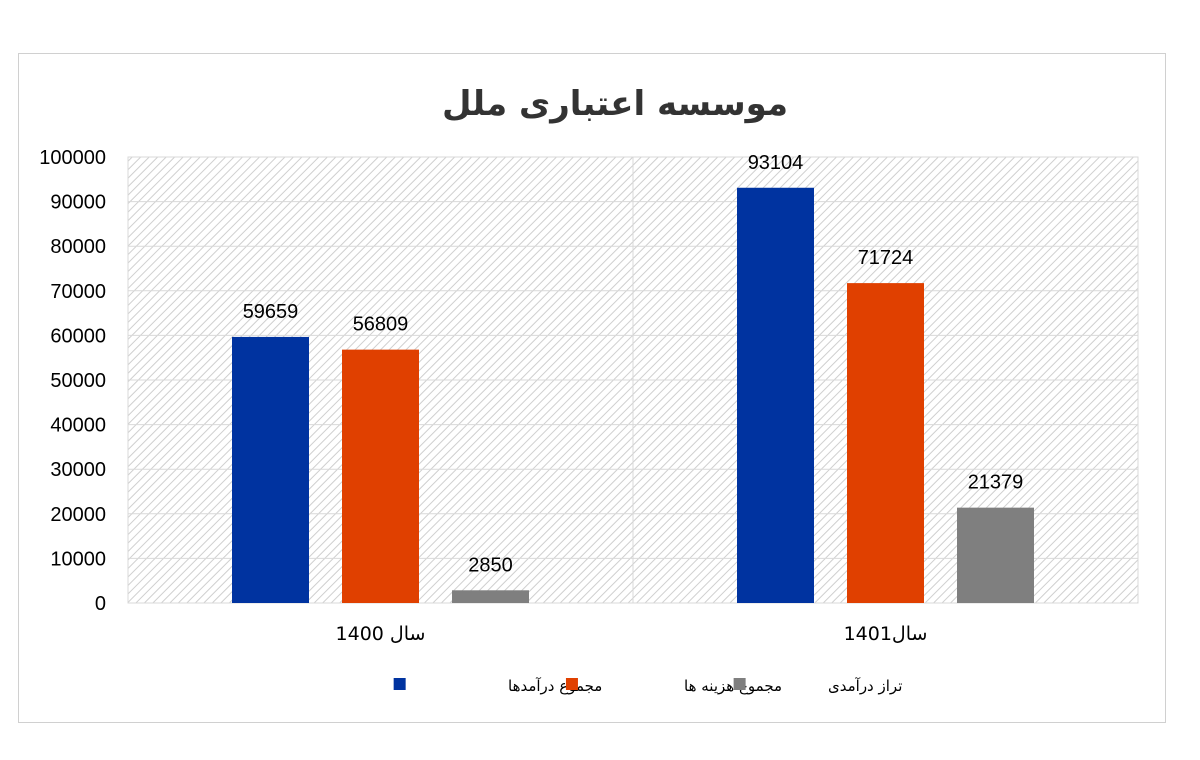 This screenshot has height=760, width=1200. I want to click on data-label: 21379, so click(996, 483).